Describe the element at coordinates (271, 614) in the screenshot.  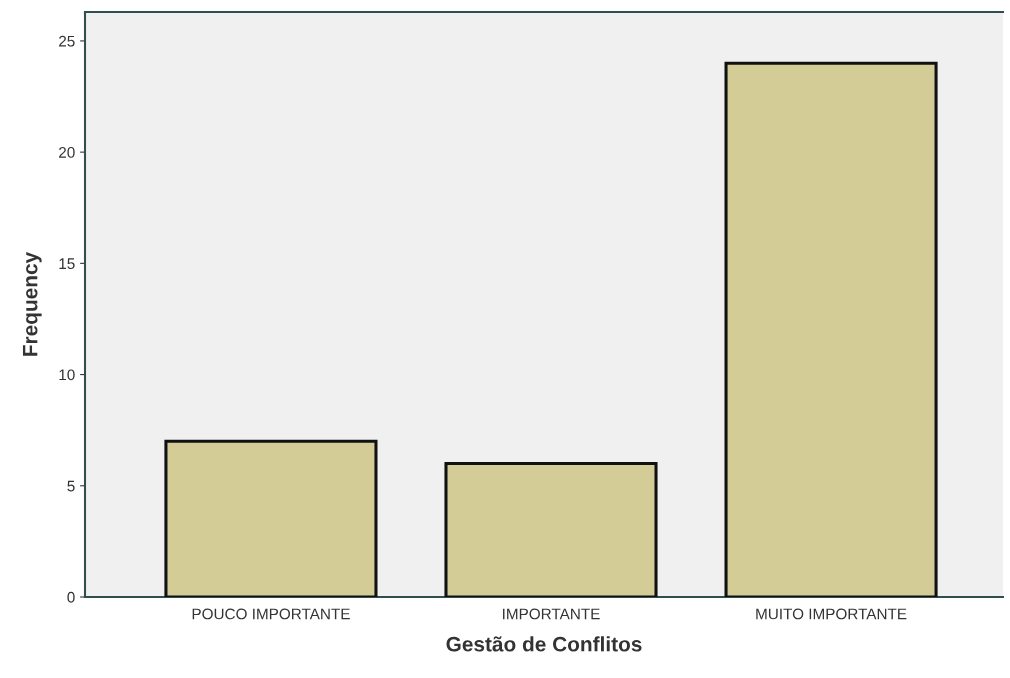
I see `x-tick-label: POUCO IMPORTANTE` at that location.